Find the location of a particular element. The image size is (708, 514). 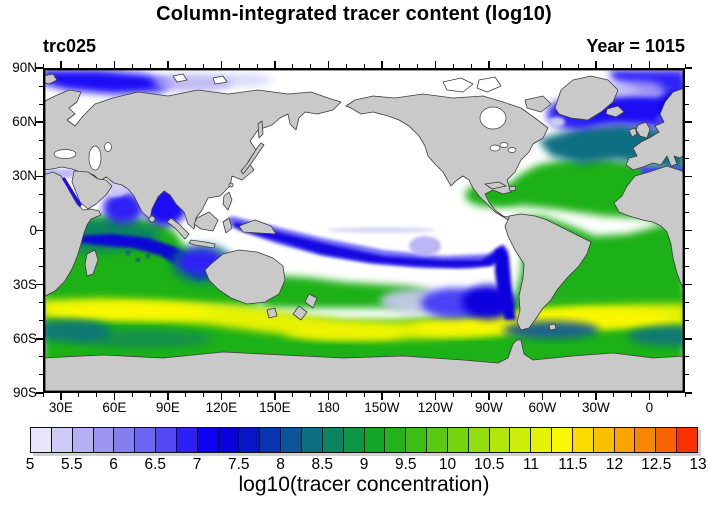

colorbar-tick-label: 5 is located at coordinates (30, 464).